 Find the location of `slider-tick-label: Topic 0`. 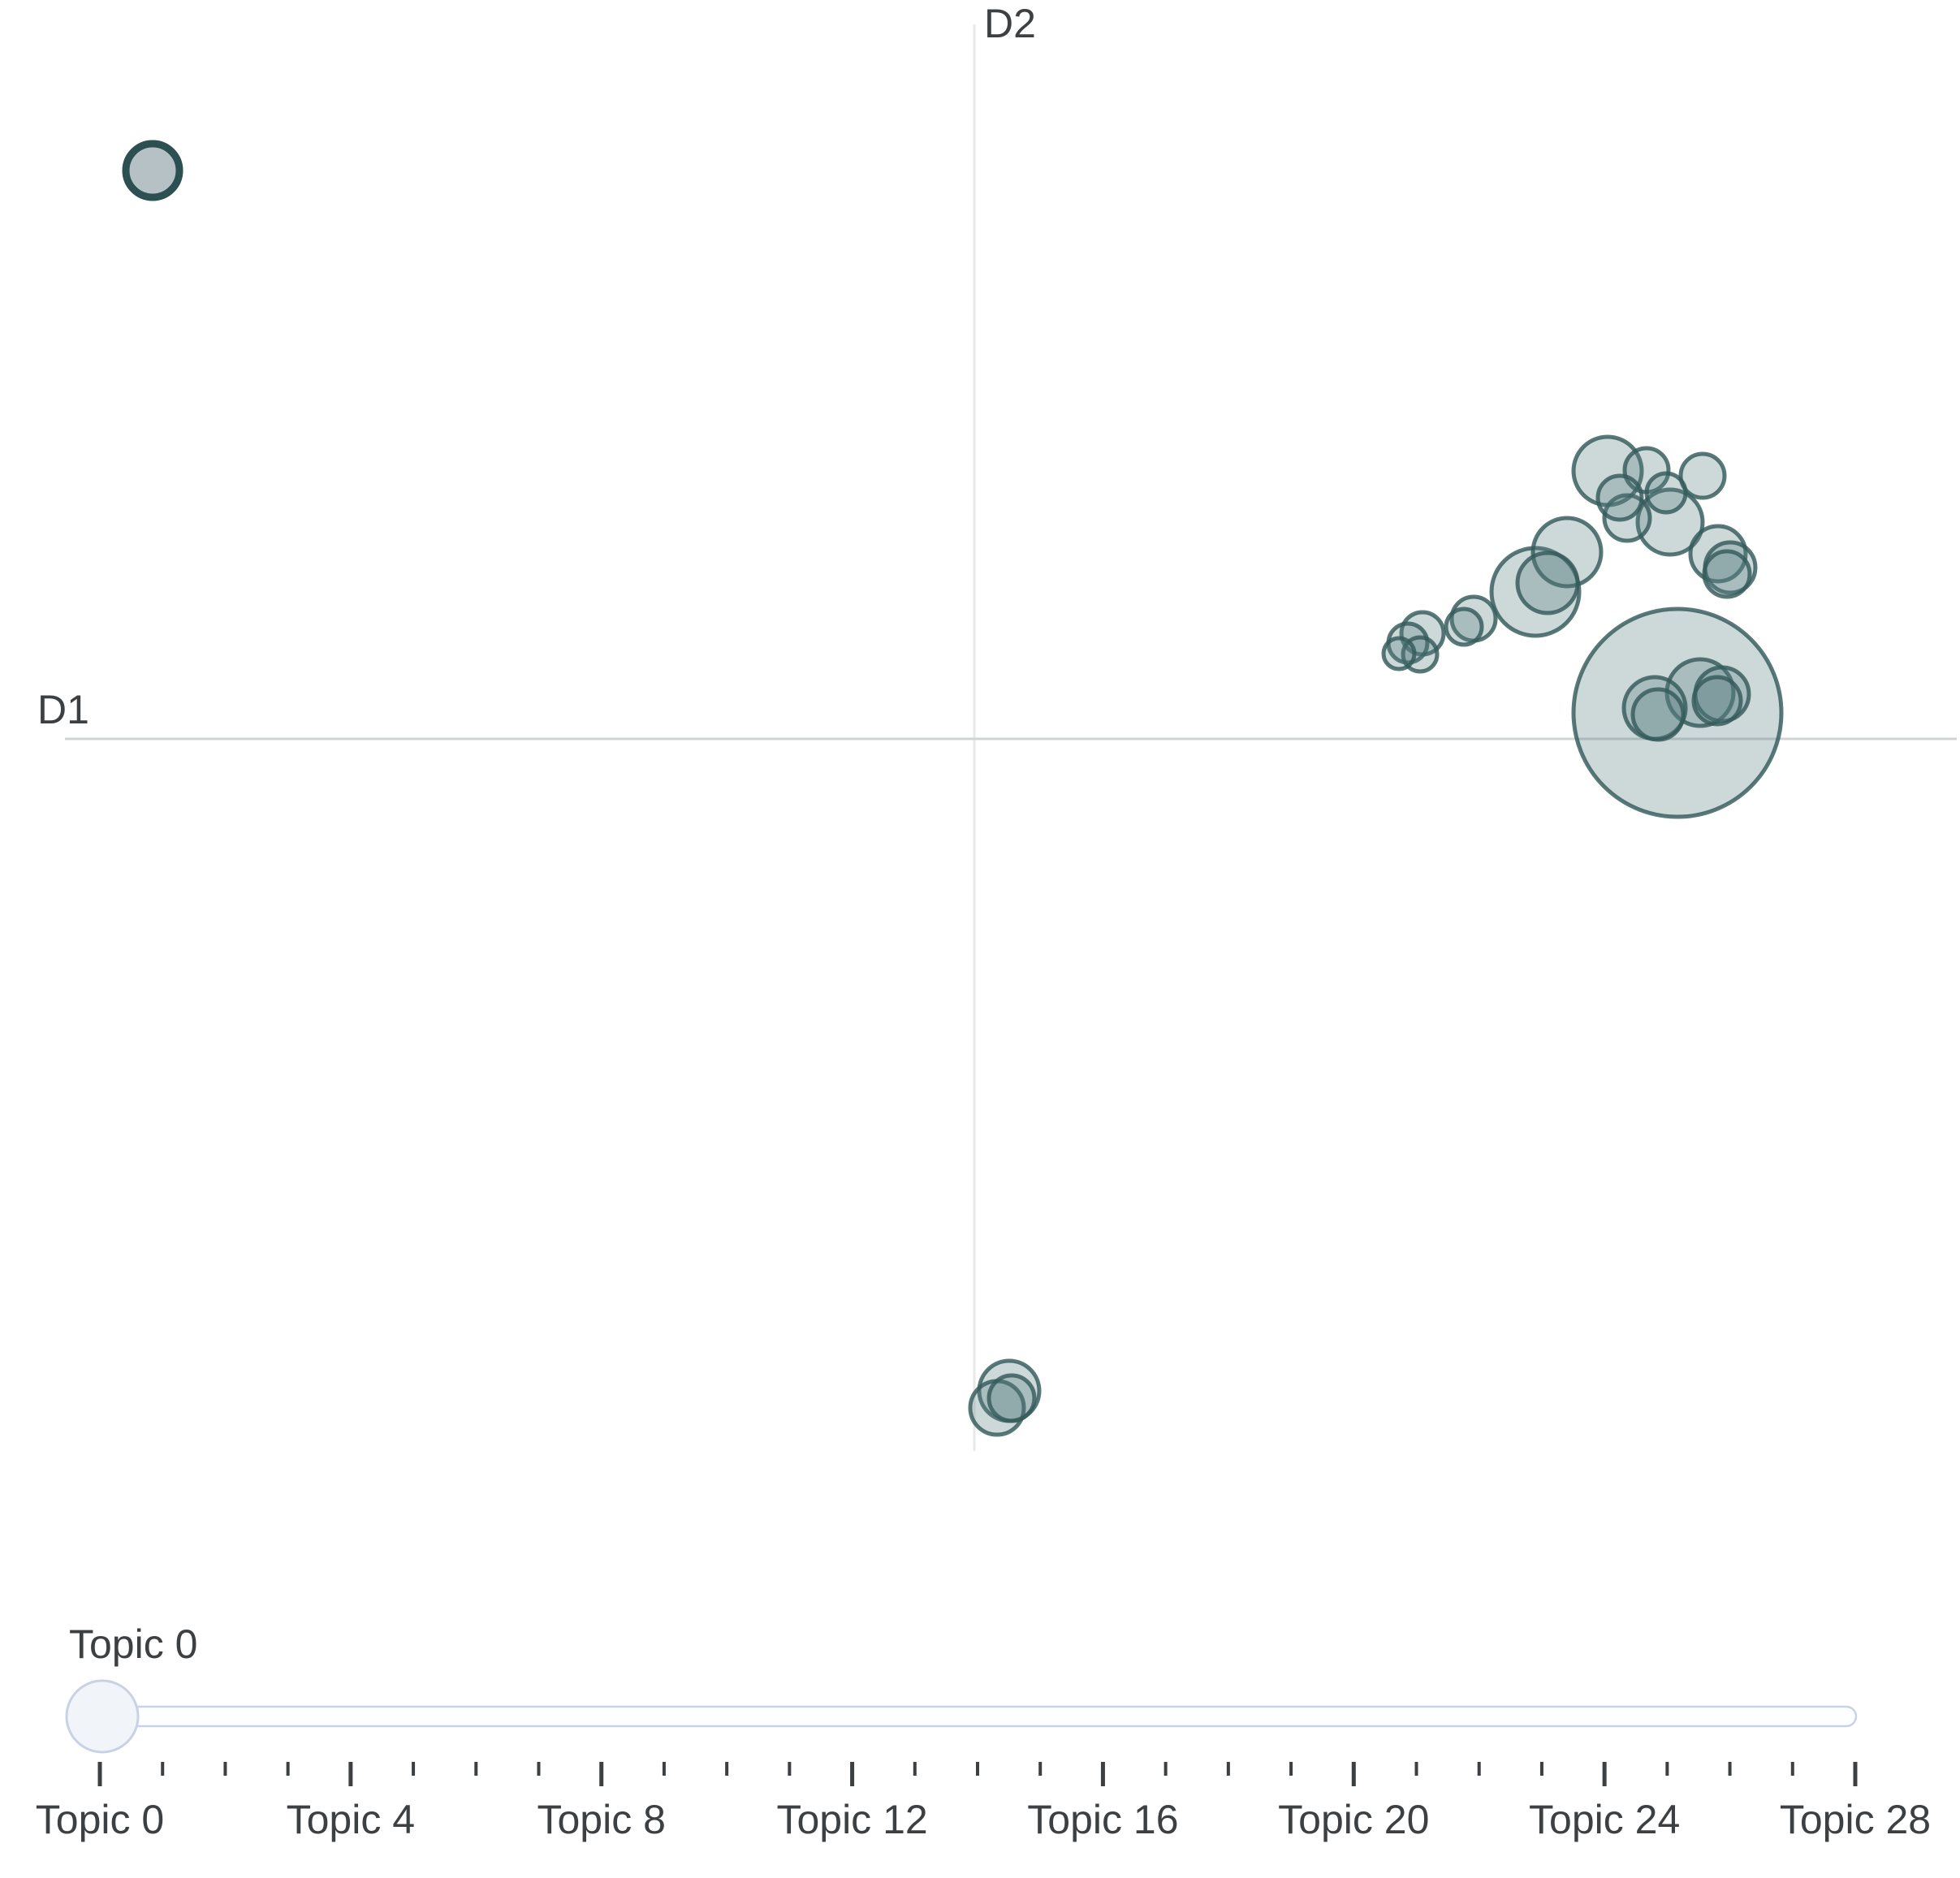

slider-tick-label: Topic 0 is located at coordinates (100, 1819).